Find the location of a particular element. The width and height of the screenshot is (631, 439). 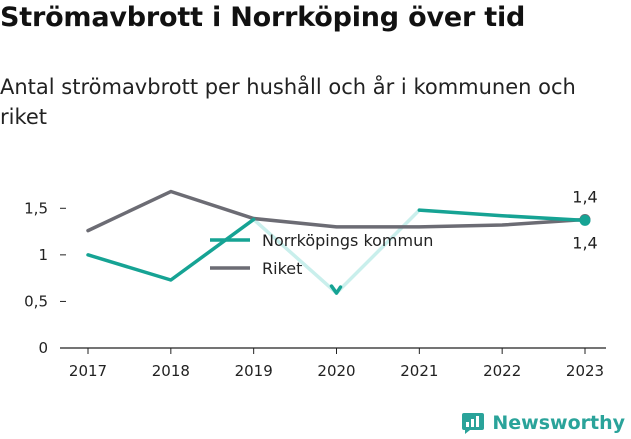

chart-title: Strömavbrott i Norrköping över tid is located at coordinates (263, 17).